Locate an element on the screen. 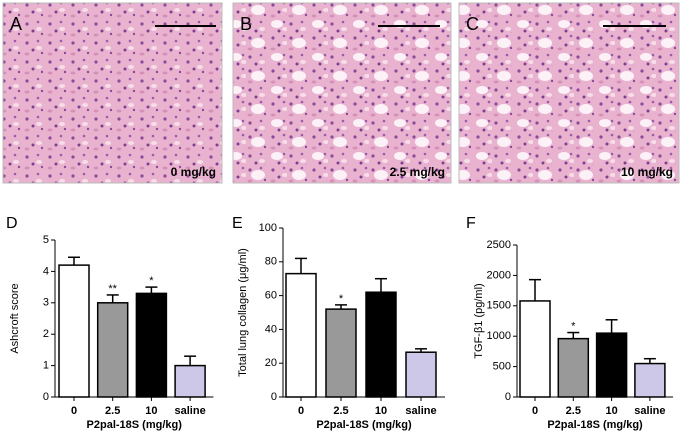 The height and width of the screenshot is (443, 686). image-letter: C is located at coordinates (472, 24).